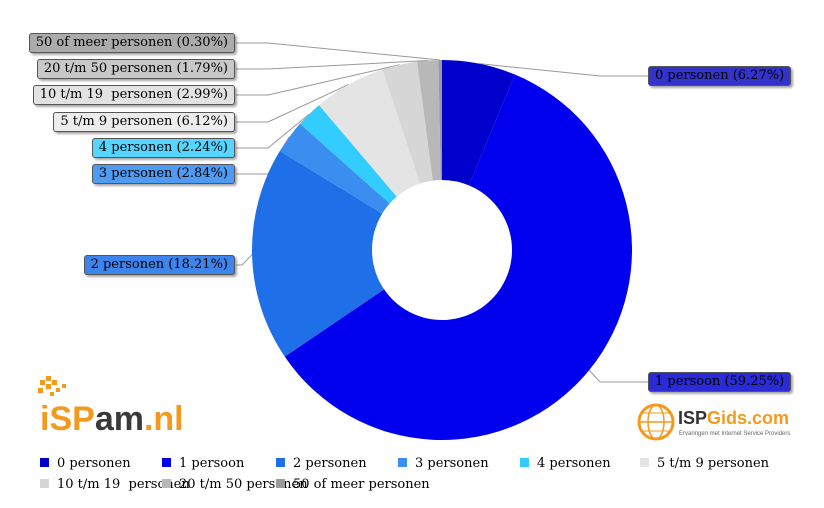  Describe the element at coordinates (212, 463) in the screenshot. I see `legend-label: 1 persoon` at that location.